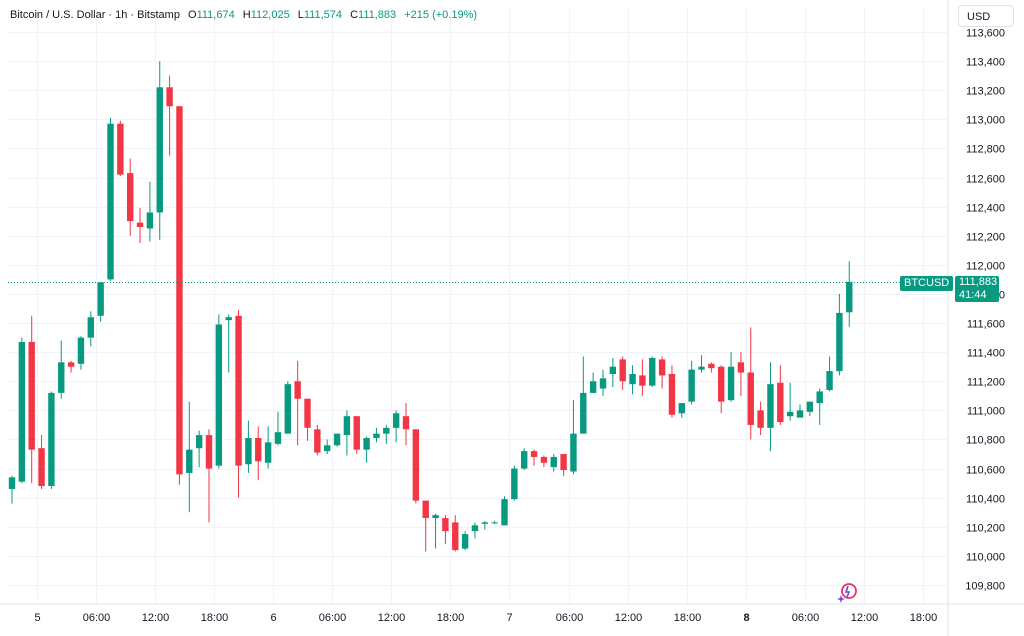  I want to click on symbol-description: Bitcoin / U.S. Dollar · 1h · Bitstamp, so click(95, 15).